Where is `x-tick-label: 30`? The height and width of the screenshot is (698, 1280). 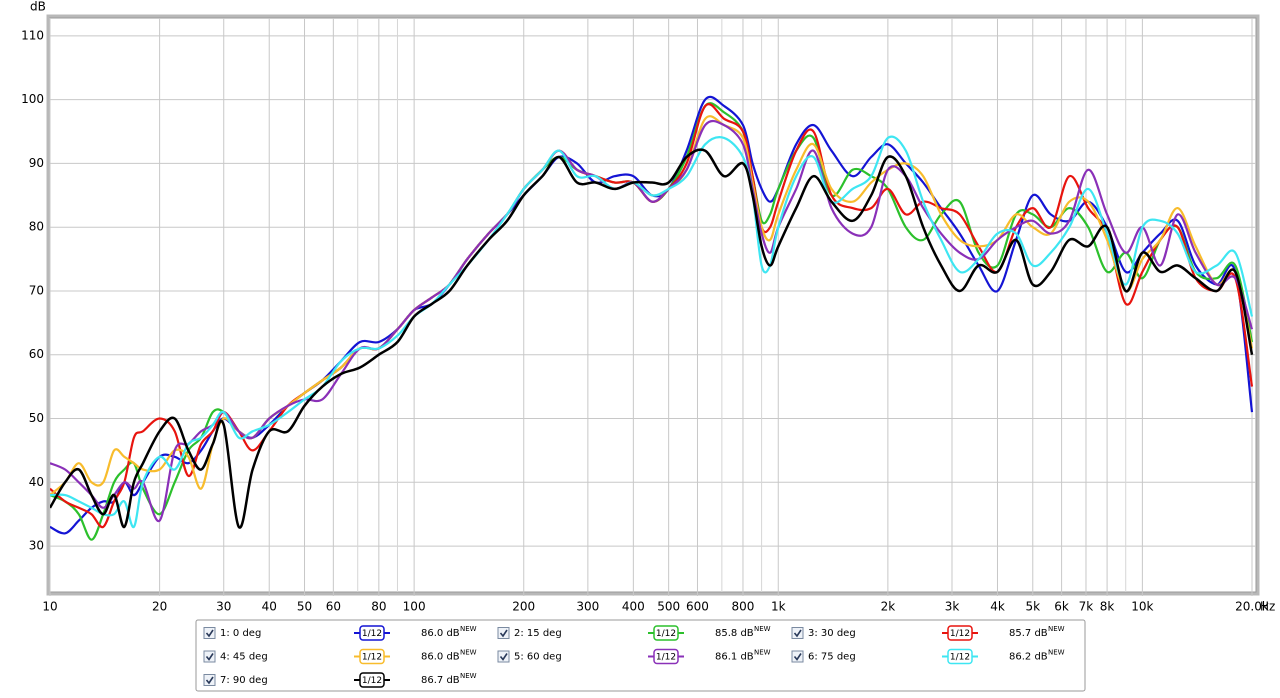
x-tick-label: 30 is located at coordinates (223, 607).